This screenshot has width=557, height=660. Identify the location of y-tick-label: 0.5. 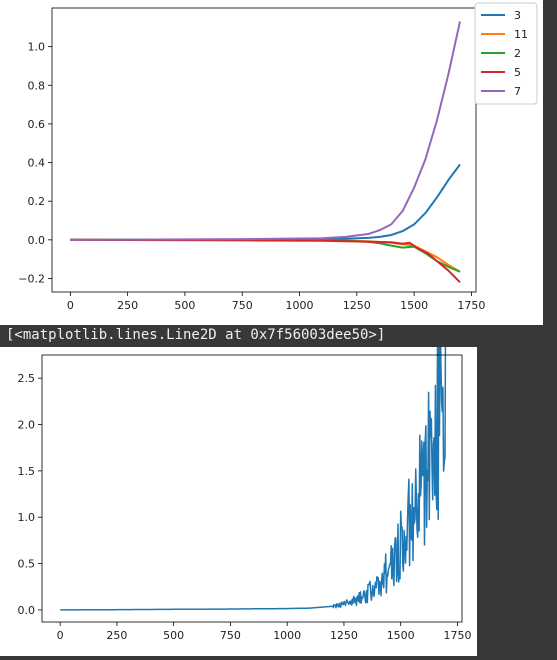
(27, 564).